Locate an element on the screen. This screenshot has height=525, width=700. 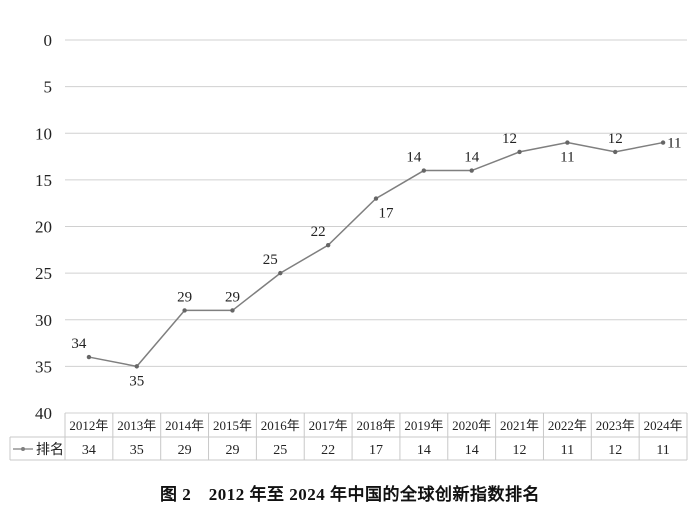
x-tick-label: 2014年 is located at coordinates (184, 425).